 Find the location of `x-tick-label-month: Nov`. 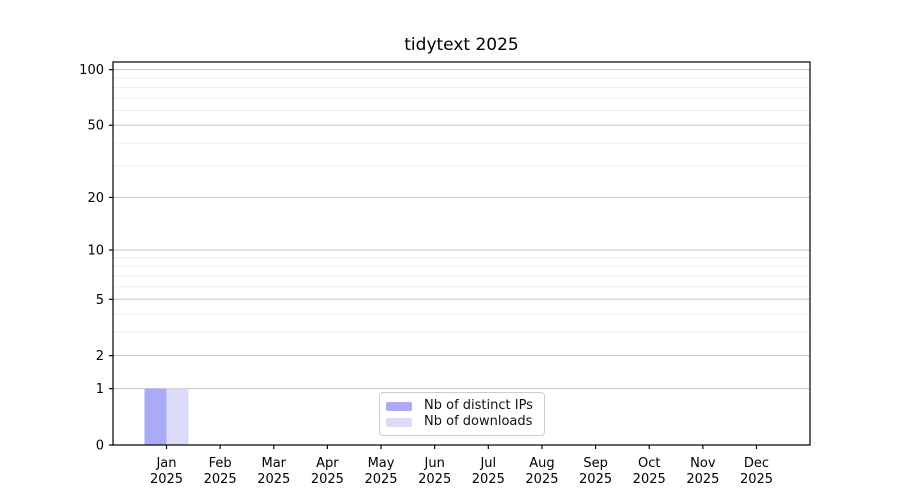

x-tick-label-month: Nov is located at coordinates (703, 463).